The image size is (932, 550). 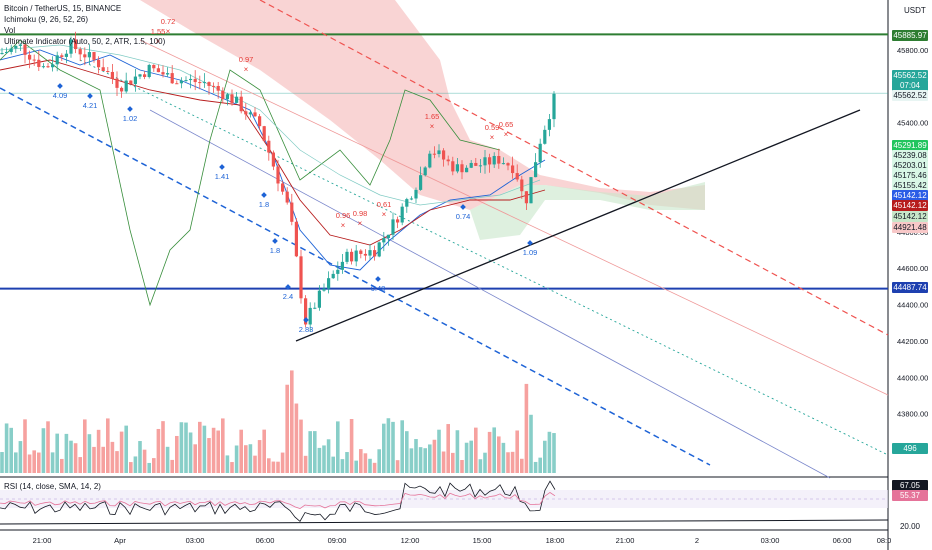 What do you see at coordinates (910, 195) in the screenshot?
I see `price-tag: 45142.12` at bounding box center [910, 195].